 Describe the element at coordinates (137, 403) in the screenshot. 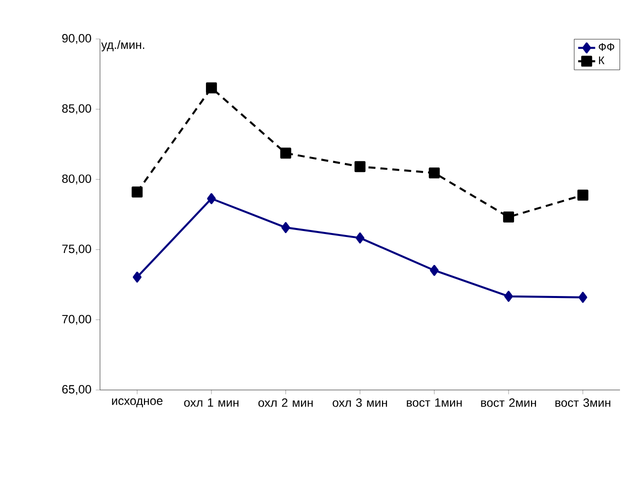

I see `x-tick-label: исходное` at that location.